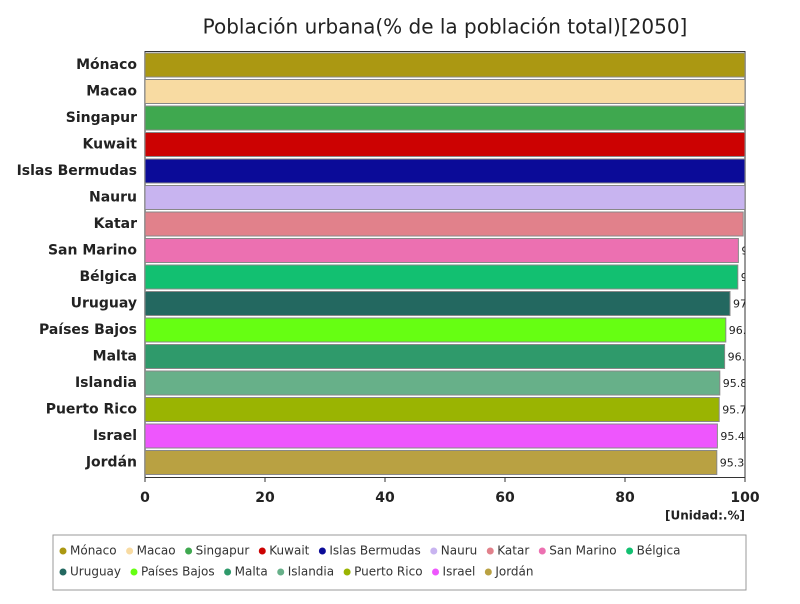  I want to click on legend-label: Singapur, so click(223, 551).